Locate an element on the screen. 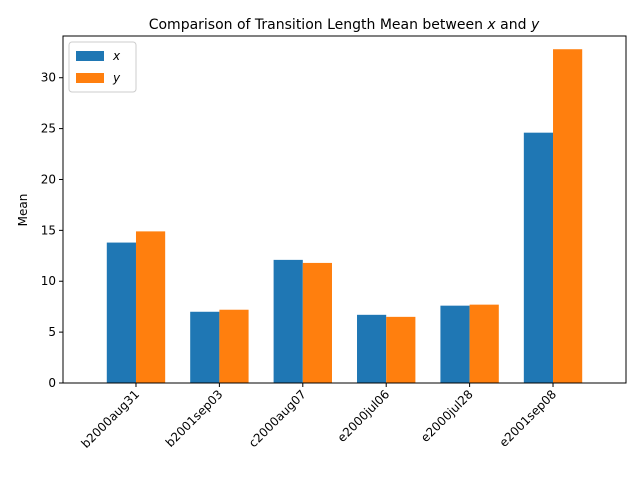  y-tick-label: 25 is located at coordinates (48, 129).